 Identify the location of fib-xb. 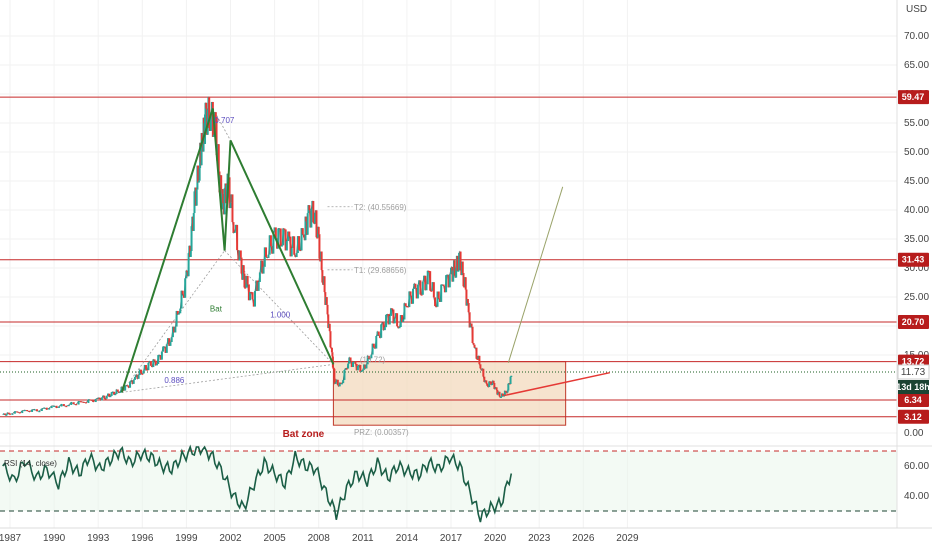
(173, 321).